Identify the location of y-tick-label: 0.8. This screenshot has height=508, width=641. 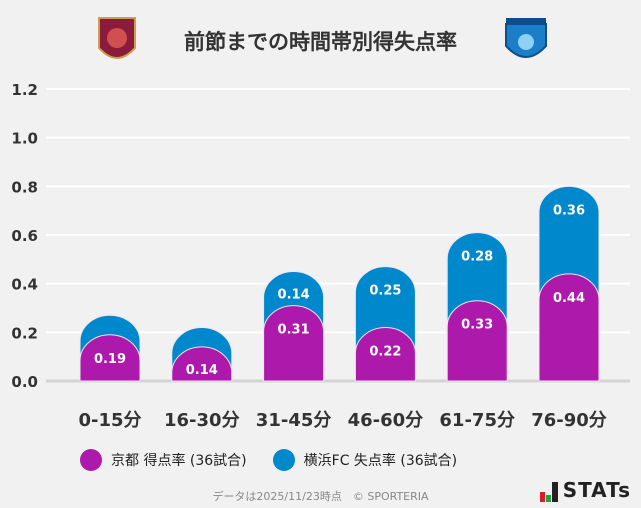
(24, 187).